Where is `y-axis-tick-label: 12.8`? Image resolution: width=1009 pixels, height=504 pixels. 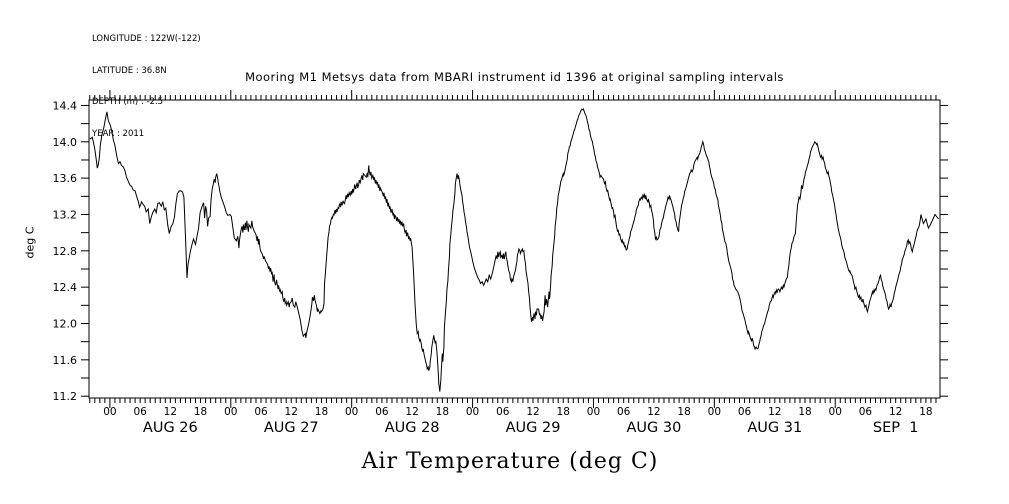 y-axis-tick-label: 12.8 is located at coordinates (65, 251).